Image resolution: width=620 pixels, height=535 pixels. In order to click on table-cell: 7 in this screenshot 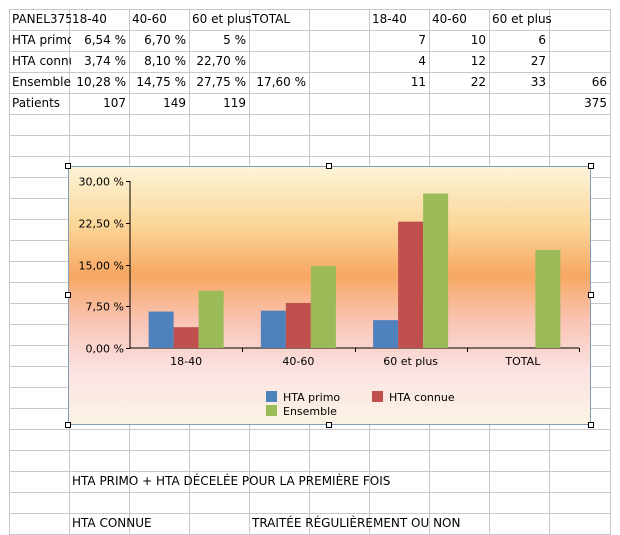, I will do `click(422, 40)`.